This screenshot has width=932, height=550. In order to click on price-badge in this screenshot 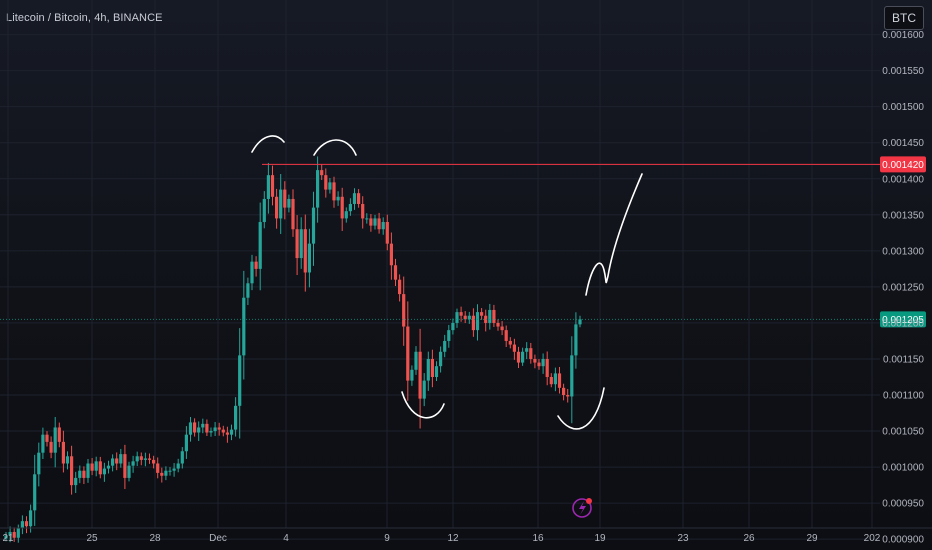, I will do `click(903, 319)`.